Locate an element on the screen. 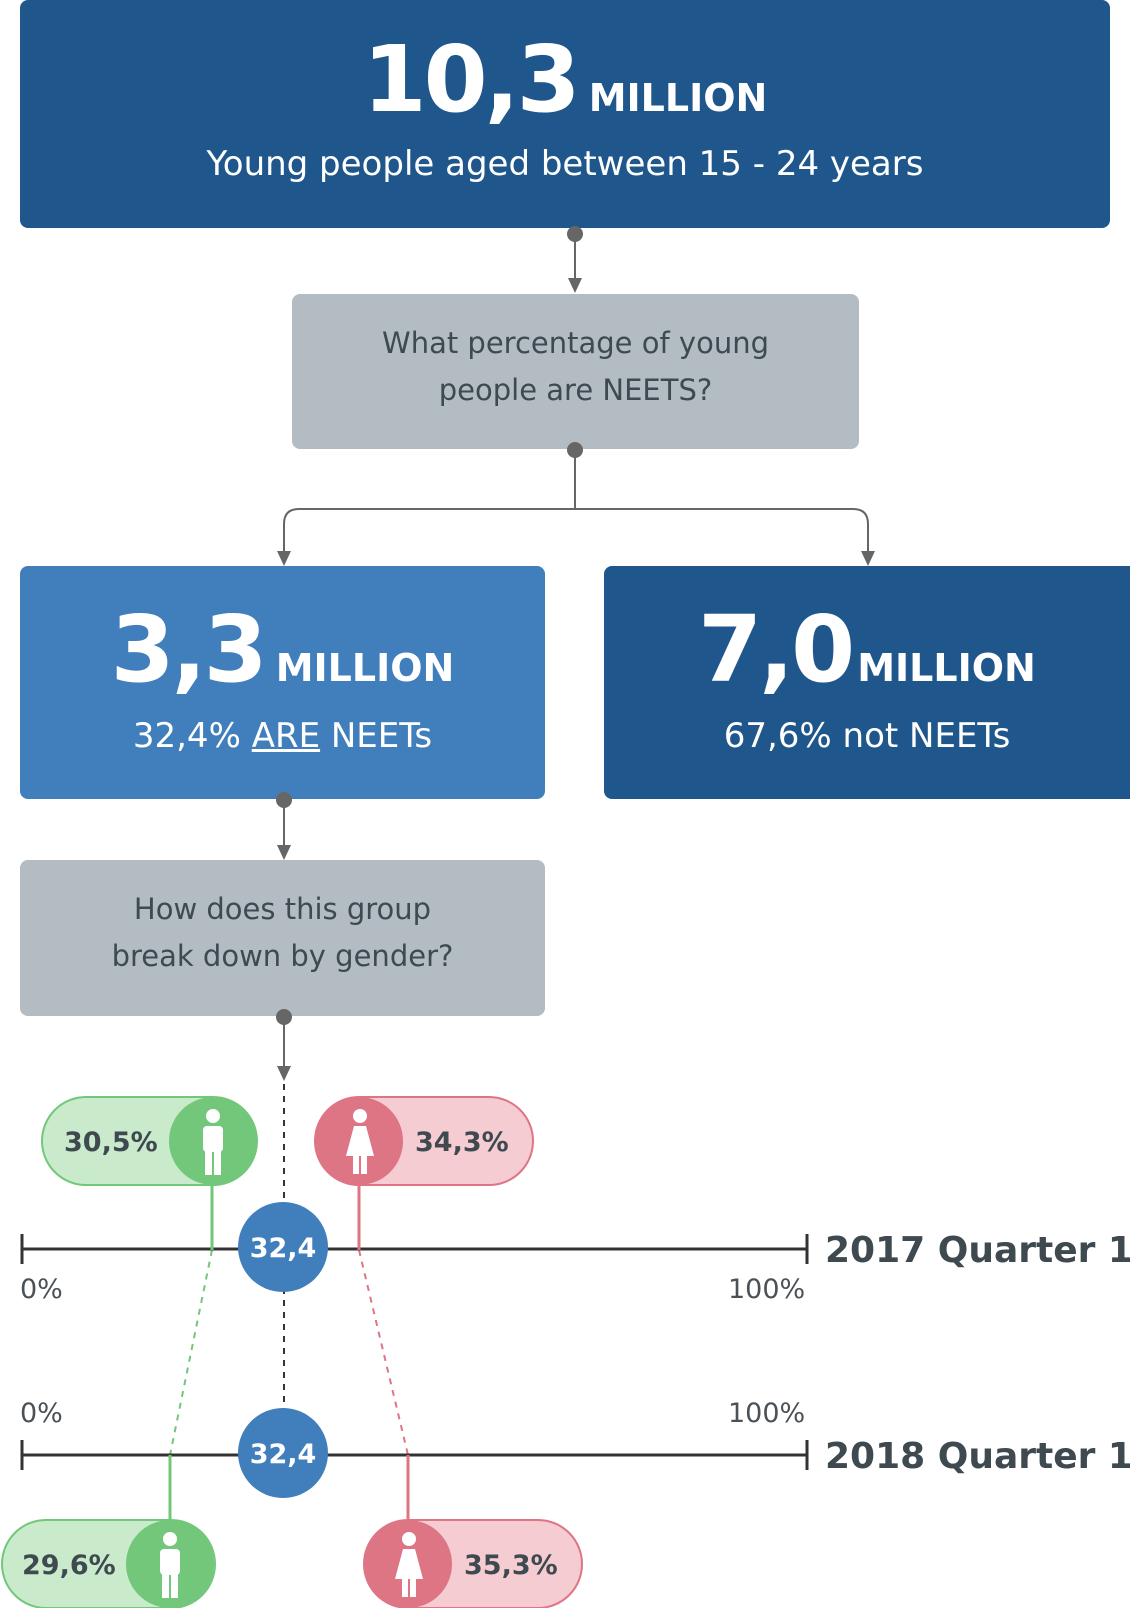 This screenshot has height=1608, width=1130. timeline-2017-max: 100% is located at coordinates (766, 1289).